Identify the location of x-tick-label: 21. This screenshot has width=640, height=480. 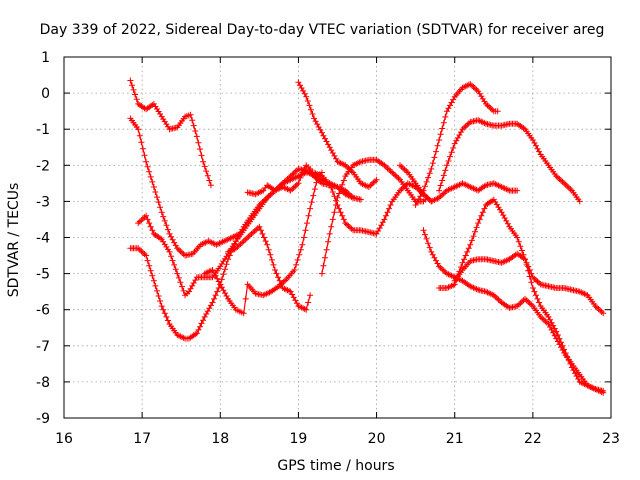
(455, 439).